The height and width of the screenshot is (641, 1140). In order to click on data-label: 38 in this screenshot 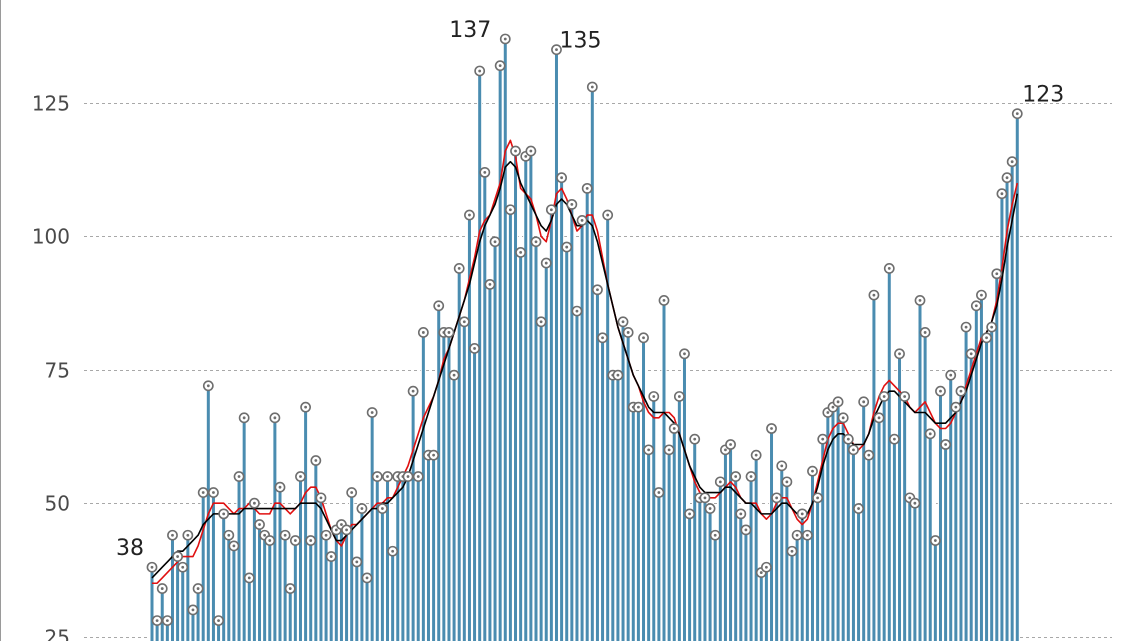, I will do `click(130, 548)`.